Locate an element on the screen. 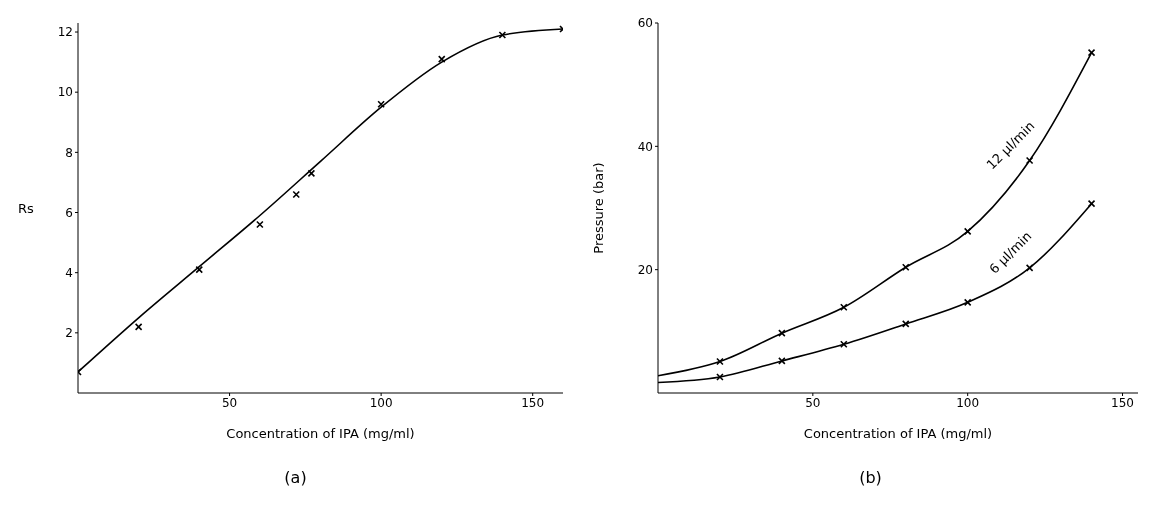  y-axis-title: Pressure (bar) is located at coordinates (598, 208).